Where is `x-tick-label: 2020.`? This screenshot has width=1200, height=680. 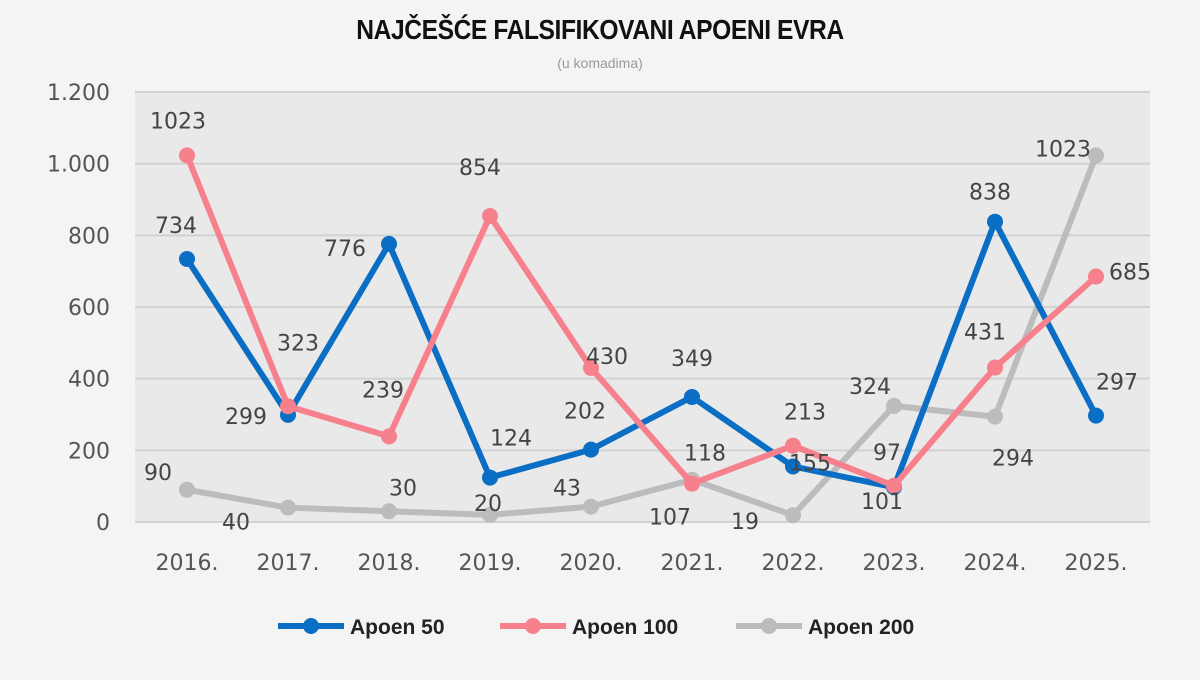
x-tick-label: 2020. is located at coordinates (591, 563).